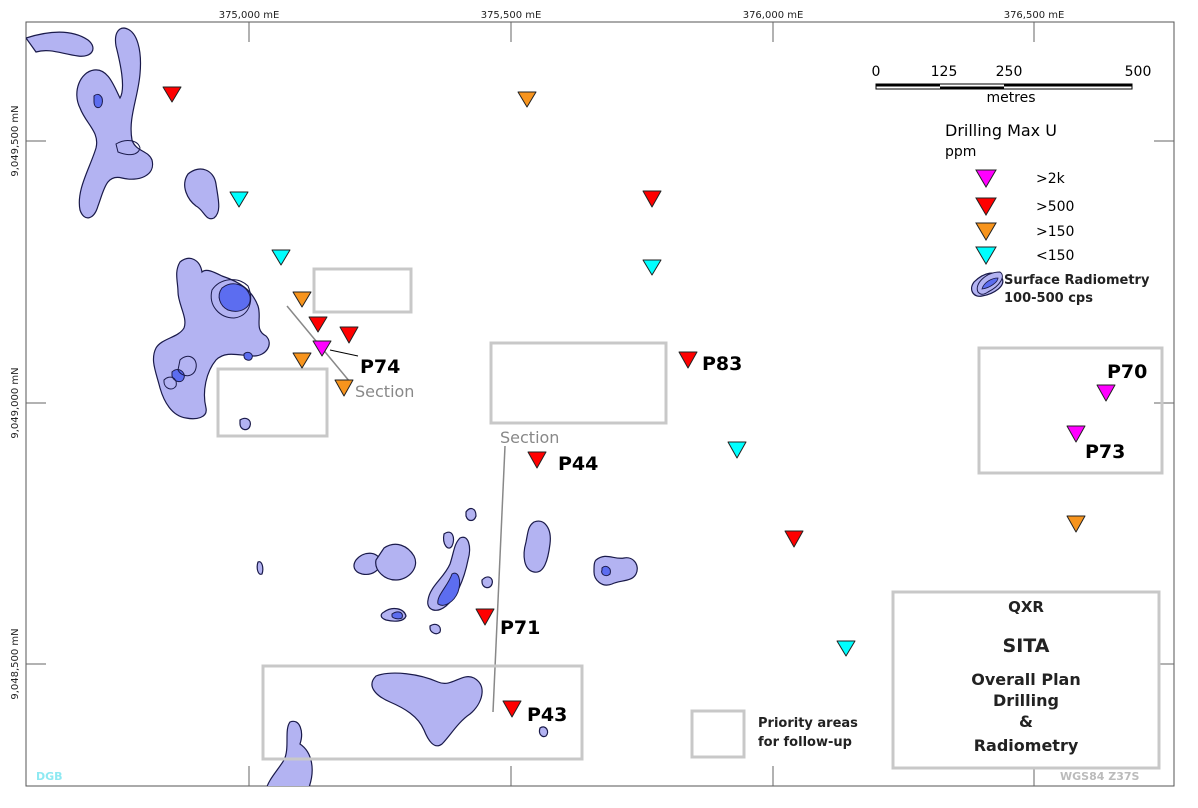  Describe the element at coordinates (808, 723) in the screenshot. I see `priority-legend-label: Priority areas` at that location.